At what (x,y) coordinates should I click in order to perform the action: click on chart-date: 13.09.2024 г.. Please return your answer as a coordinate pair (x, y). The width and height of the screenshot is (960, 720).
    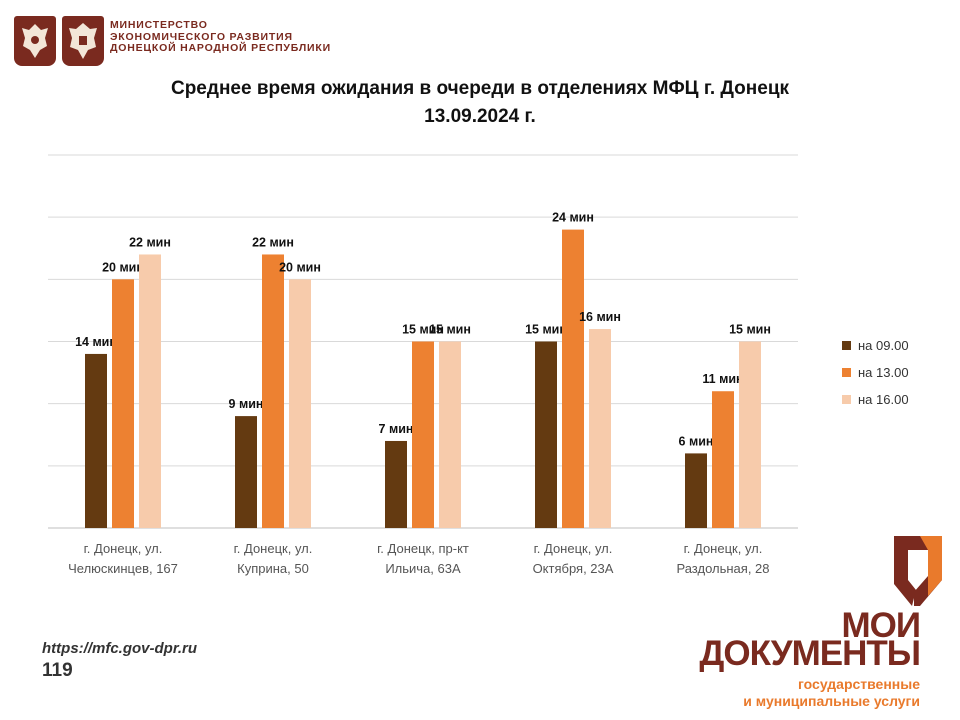
    Looking at the image, I should click on (480, 116).